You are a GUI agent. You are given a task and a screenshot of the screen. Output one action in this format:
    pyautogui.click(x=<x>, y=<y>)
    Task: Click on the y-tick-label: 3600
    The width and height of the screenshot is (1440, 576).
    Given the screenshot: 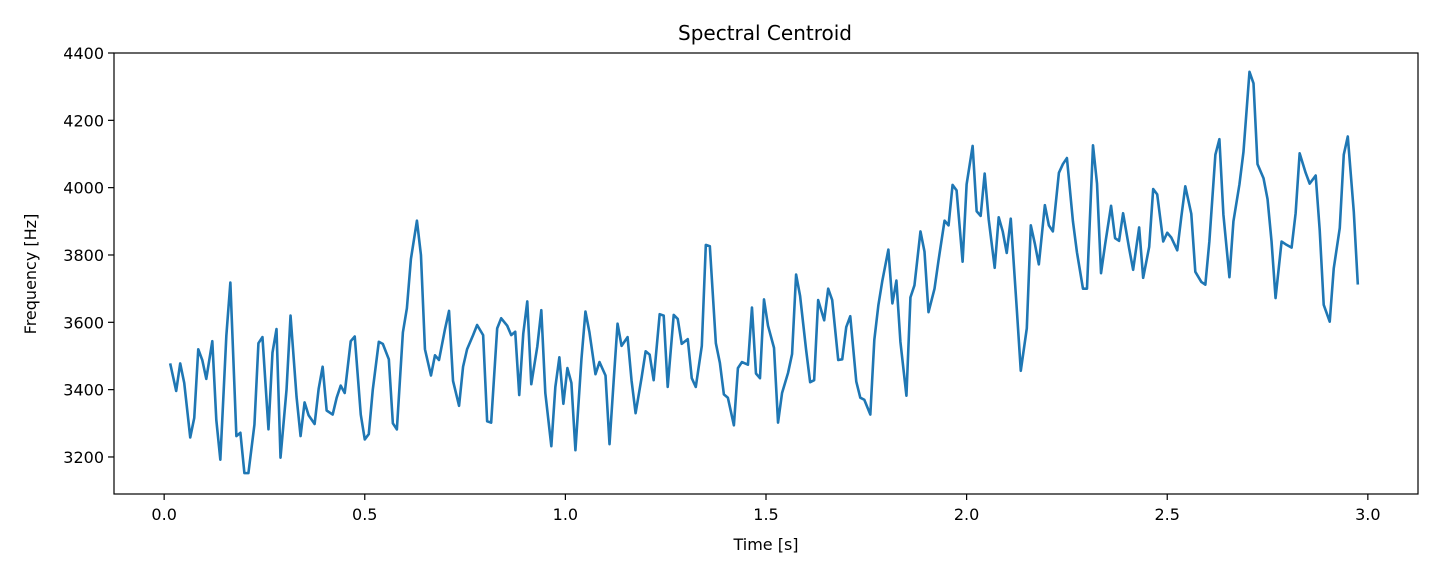 What is the action you would take?
    pyautogui.click(x=83, y=322)
    